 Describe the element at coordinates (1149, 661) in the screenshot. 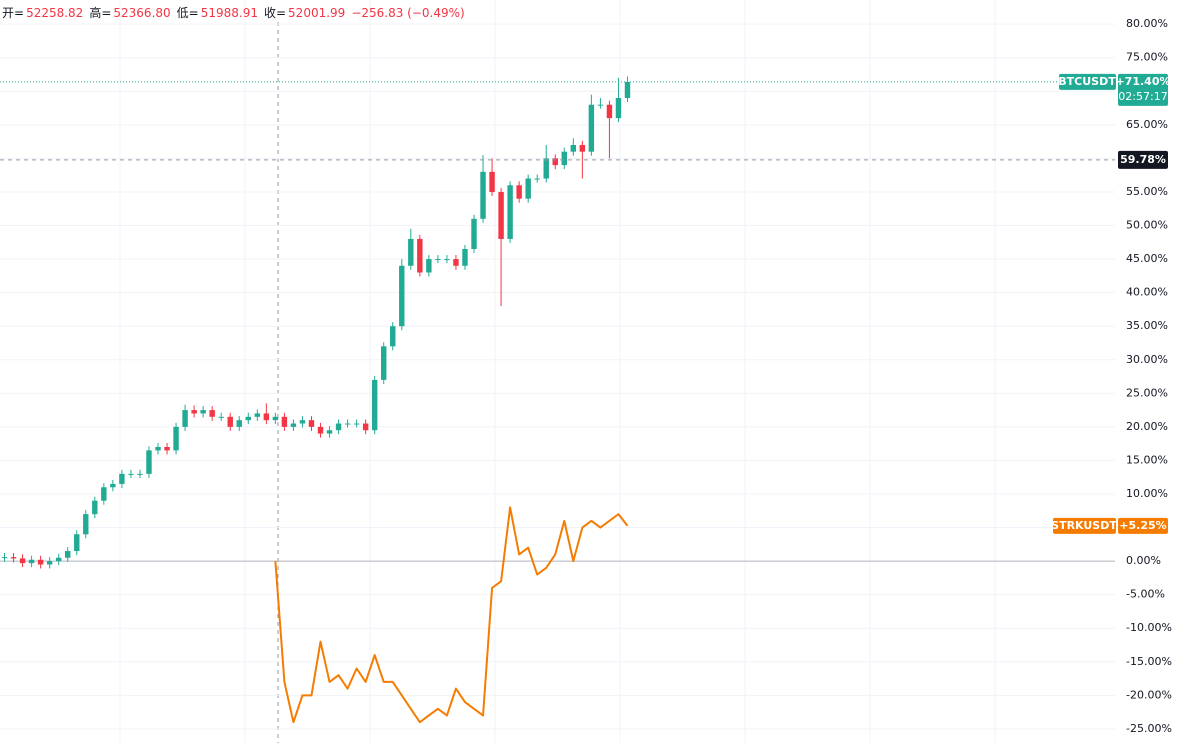

I see `y-tick-label: -15.00%` at that location.